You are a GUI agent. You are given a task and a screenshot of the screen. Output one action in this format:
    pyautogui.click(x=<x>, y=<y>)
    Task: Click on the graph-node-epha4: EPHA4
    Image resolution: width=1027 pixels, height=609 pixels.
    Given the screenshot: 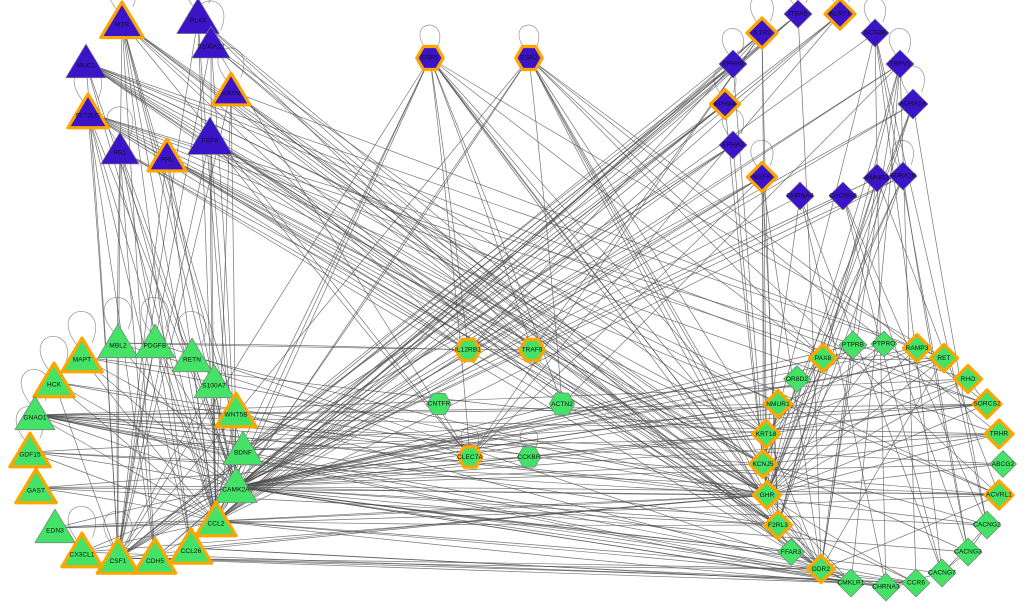 What is the action you would take?
    pyautogui.click(x=725, y=104)
    